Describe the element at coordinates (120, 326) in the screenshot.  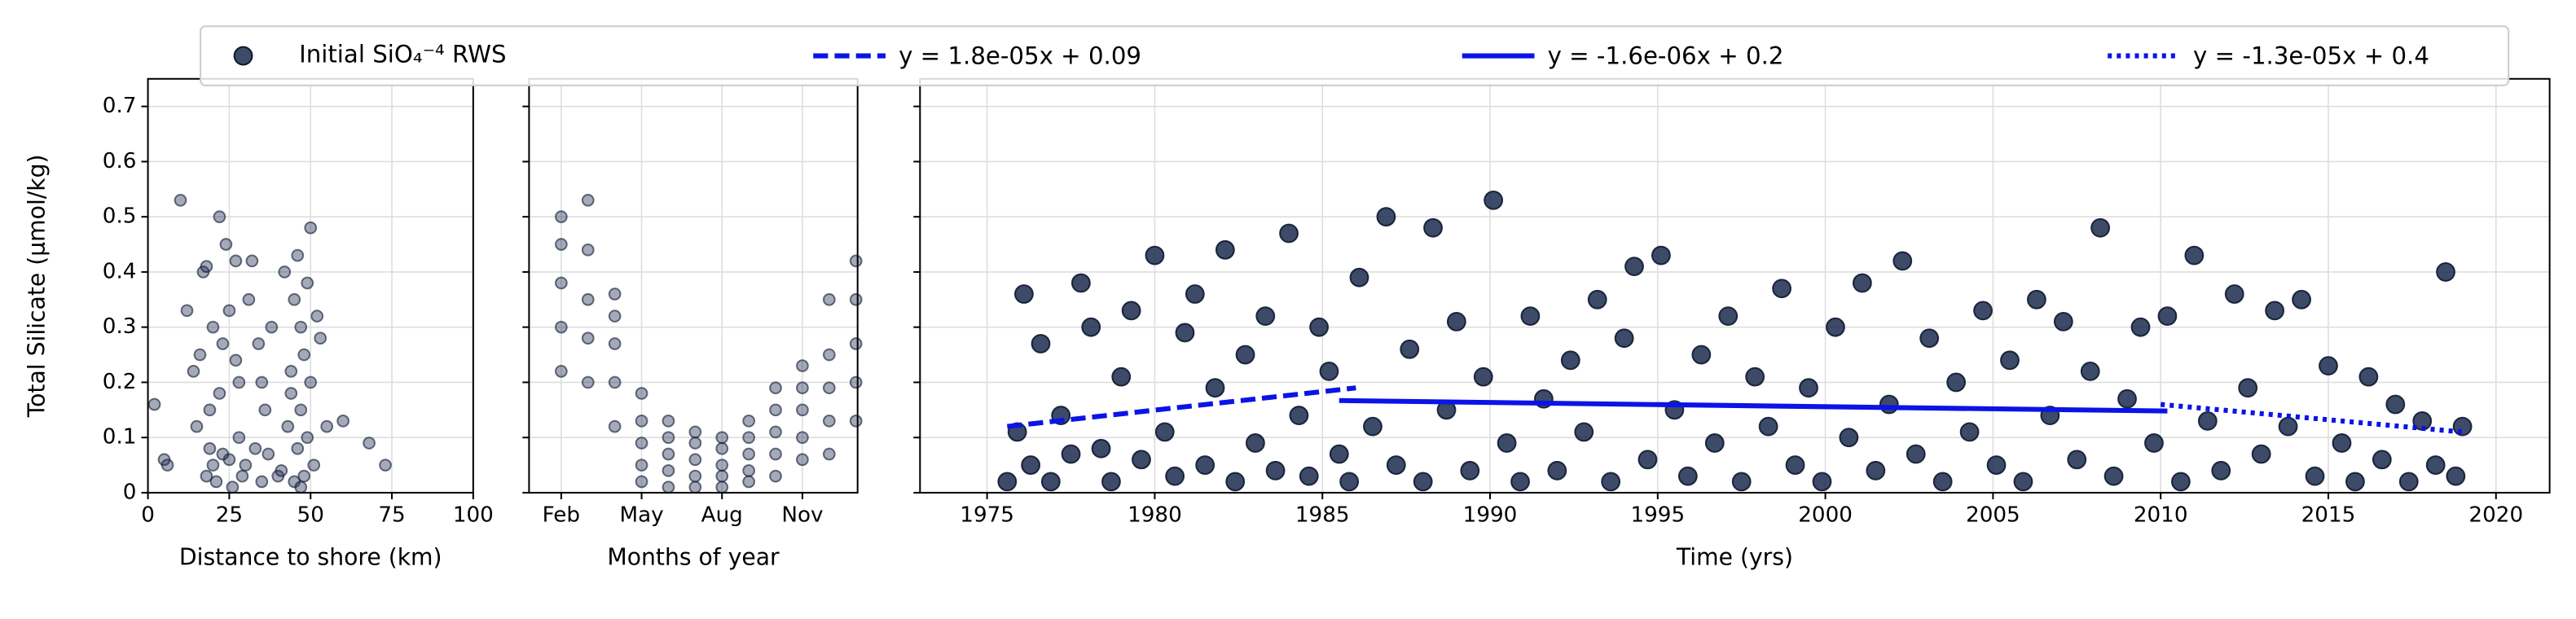
I see `y-tick-label: 0.3` at that location.